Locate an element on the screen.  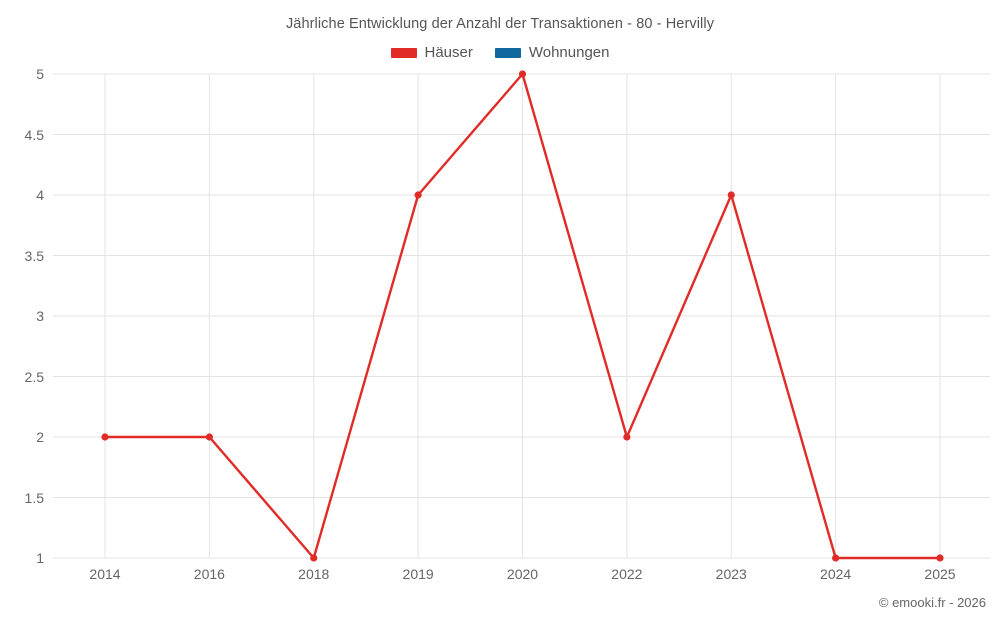
y-axis-tick-label: 1 is located at coordinates (40, 558).